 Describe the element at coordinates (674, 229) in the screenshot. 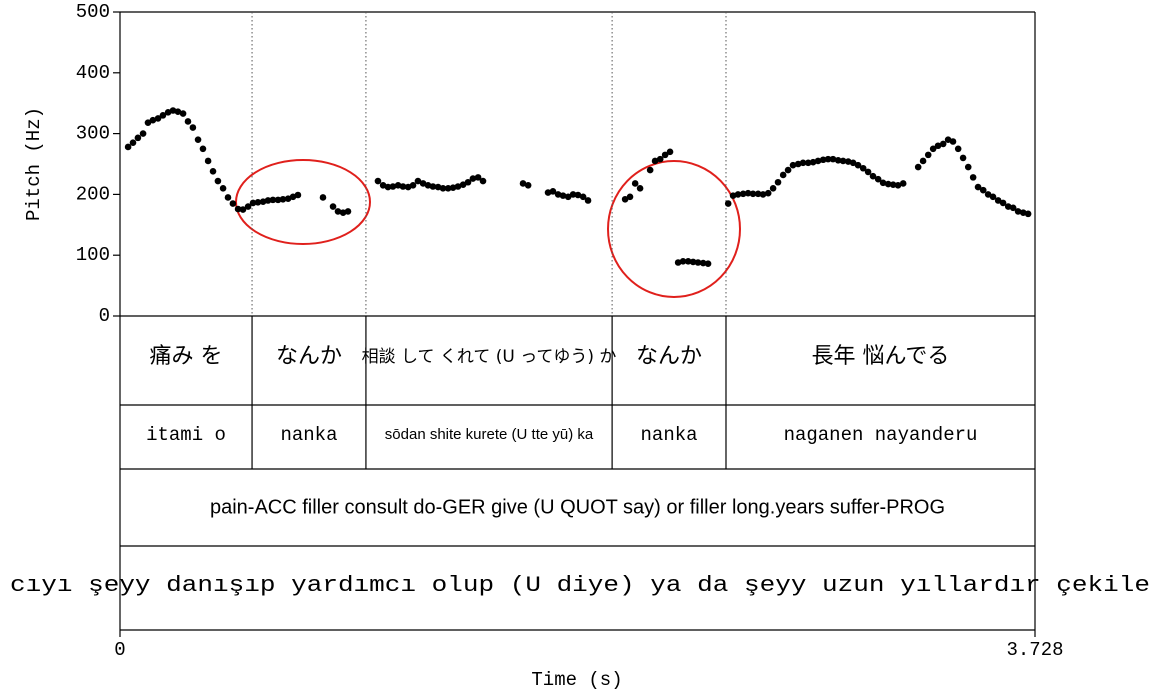

I see `highlight-ellipse` at that location.